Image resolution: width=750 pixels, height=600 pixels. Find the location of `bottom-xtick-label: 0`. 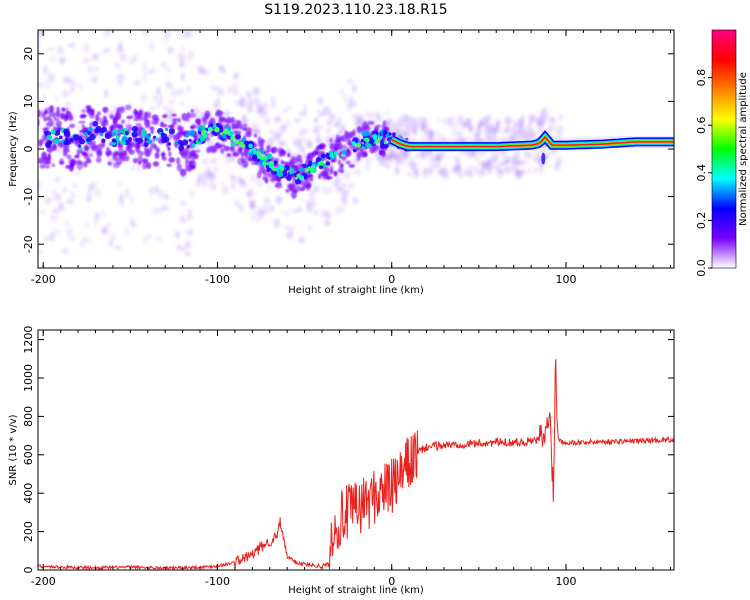

bottom-xtick-label: 0 is located at coordinates (391, 581).